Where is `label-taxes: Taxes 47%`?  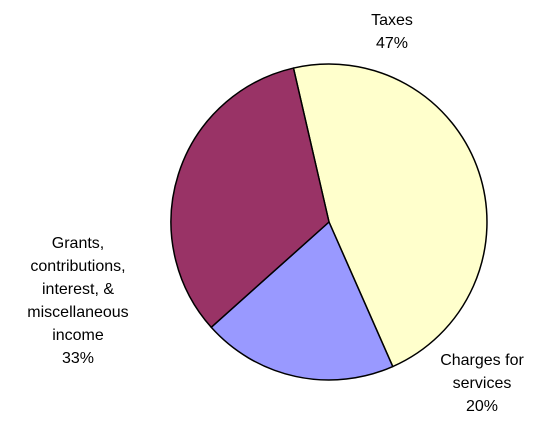 label-taxes: Taxes 47% is located at coordinates (392, 32).